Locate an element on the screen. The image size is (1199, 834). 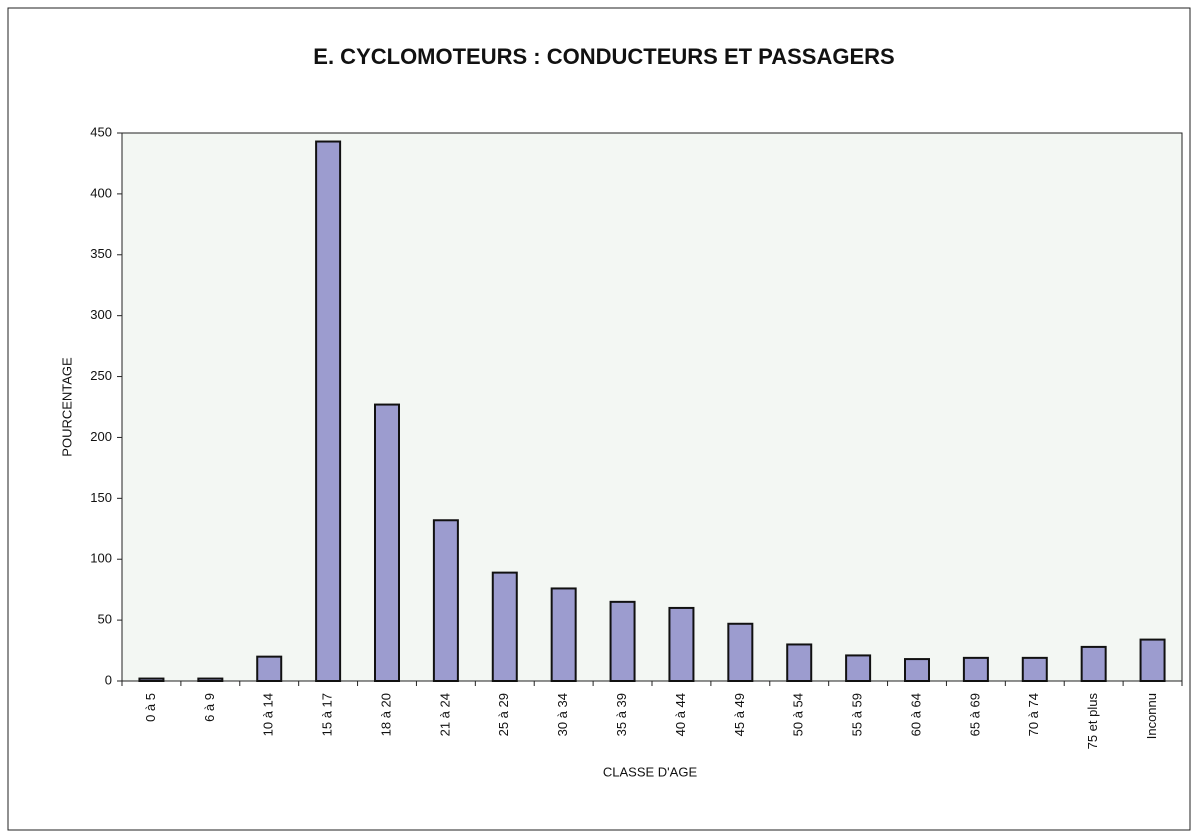
y-tick-label: 200 is located at coordinates (101, 436).